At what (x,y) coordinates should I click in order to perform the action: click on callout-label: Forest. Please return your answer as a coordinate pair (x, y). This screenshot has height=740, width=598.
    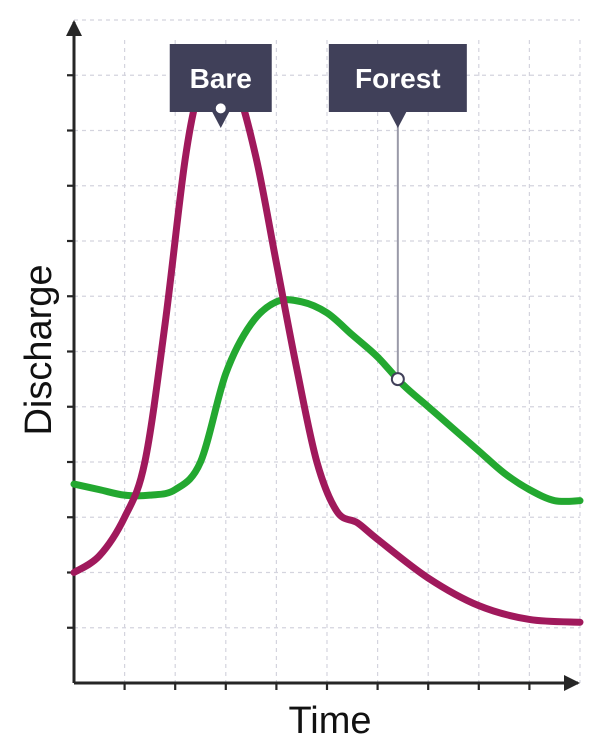
    Looking at the image, I should click on (398, 78).